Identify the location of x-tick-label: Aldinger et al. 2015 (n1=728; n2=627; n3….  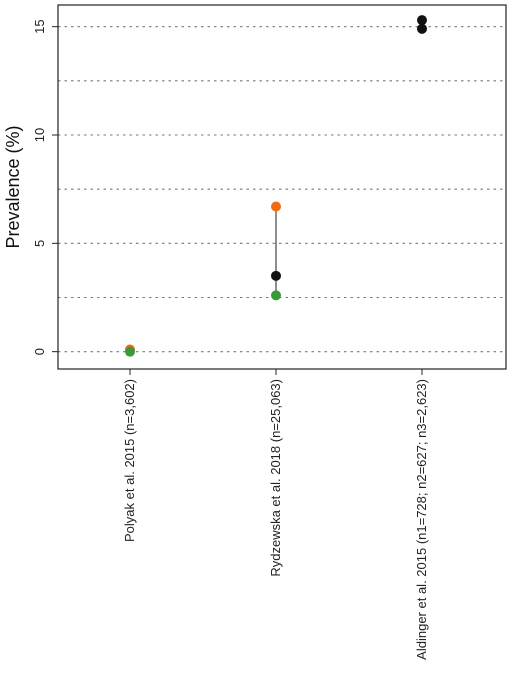
(421, 519).